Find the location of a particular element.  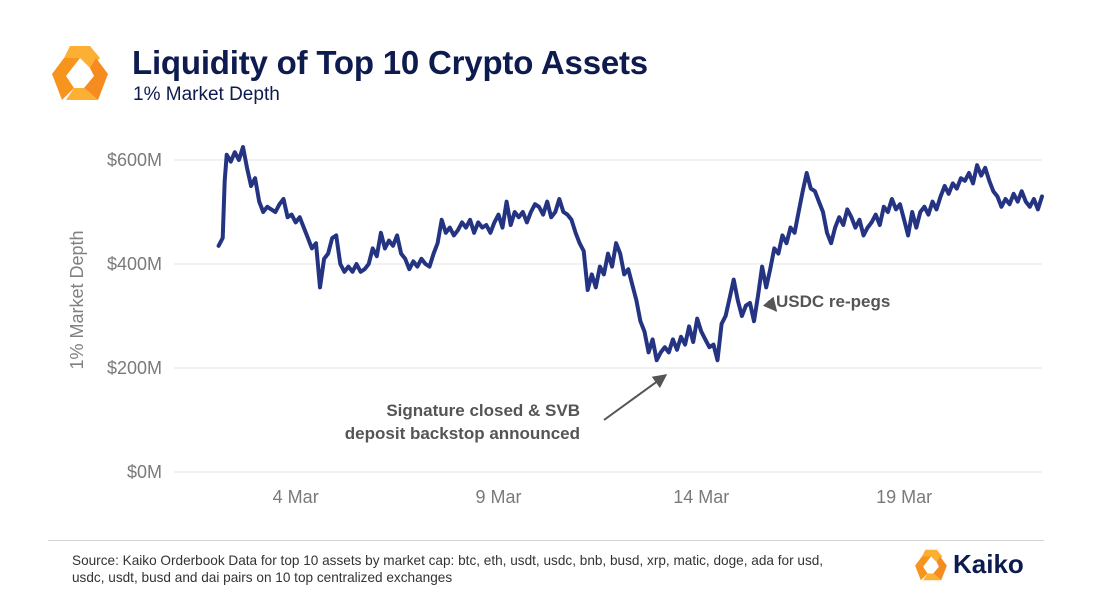

annotation-signature-line: deposit backstop announced is located at coordinates (462, 433).